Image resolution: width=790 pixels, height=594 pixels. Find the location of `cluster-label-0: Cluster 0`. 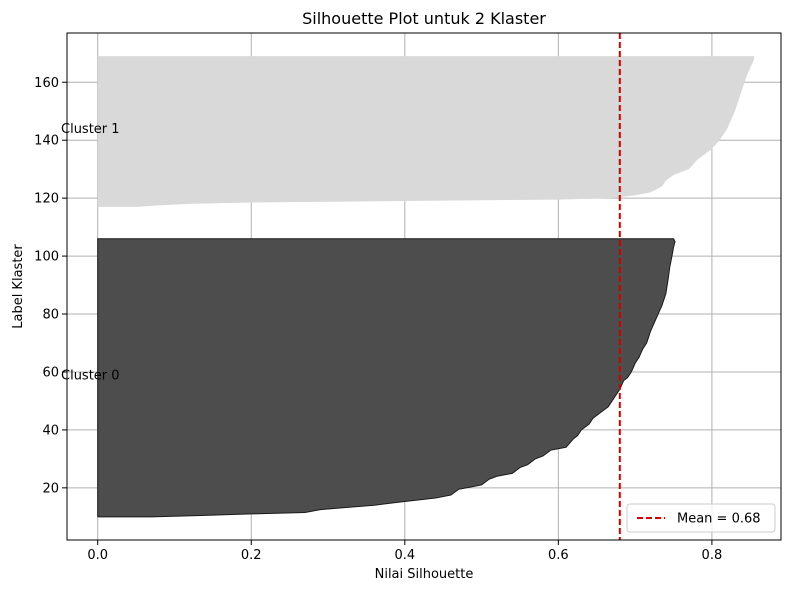

cluster-label-0: Cluster 0 is located at coordinates (90, 375).